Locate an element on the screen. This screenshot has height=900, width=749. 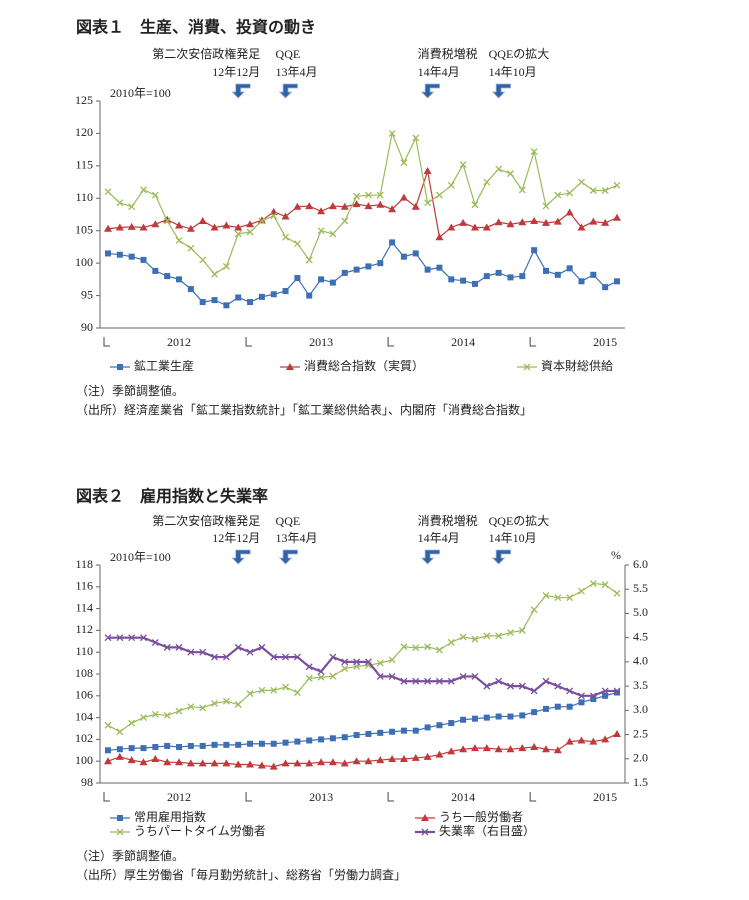
y2-unit-label: % is located at coordinates (616, 555).